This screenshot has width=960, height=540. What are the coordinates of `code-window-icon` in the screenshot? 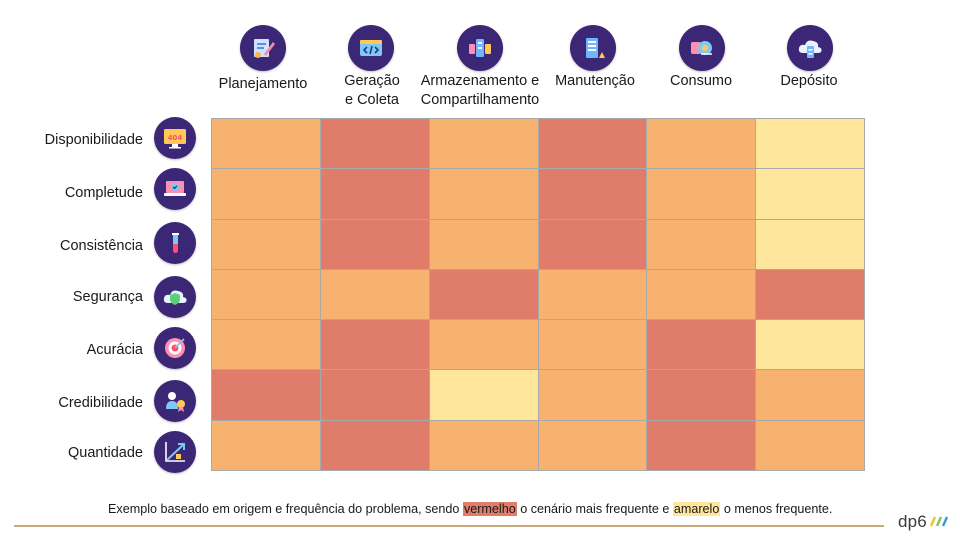 It's located at (371, 48).